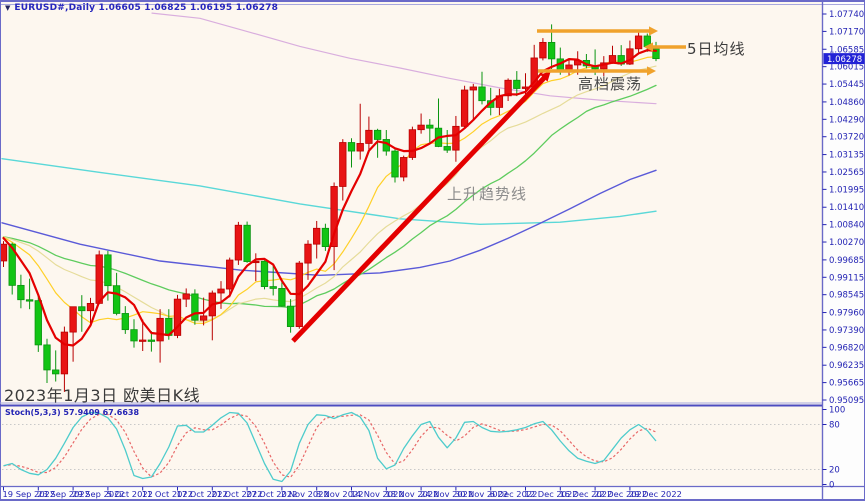  Describe the element at coordinates (846, 384) in the screenshot. I see `price-axis-label: 0.95665` at that location.